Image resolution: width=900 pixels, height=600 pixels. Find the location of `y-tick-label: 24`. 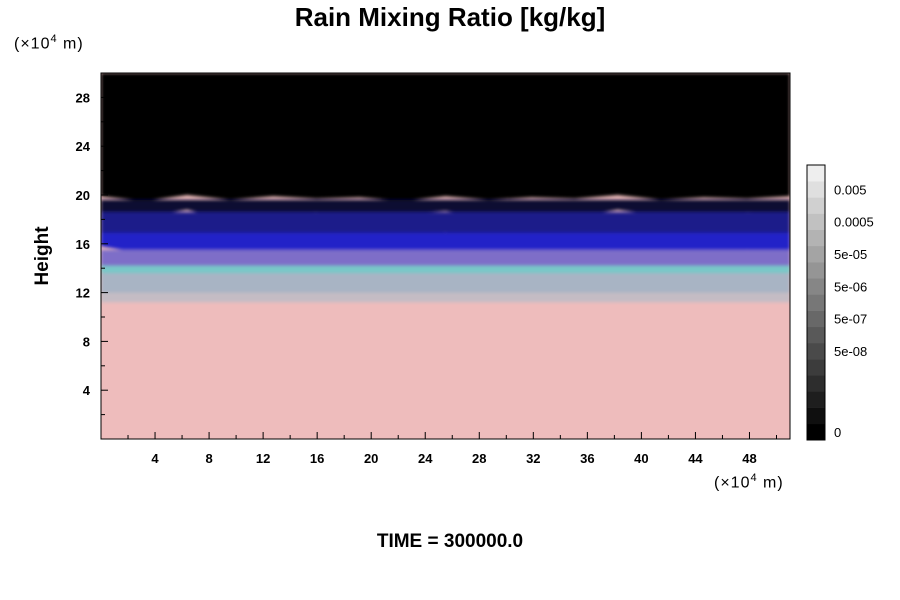

y-tick-label: 24 is located at coordinates (83, 146).